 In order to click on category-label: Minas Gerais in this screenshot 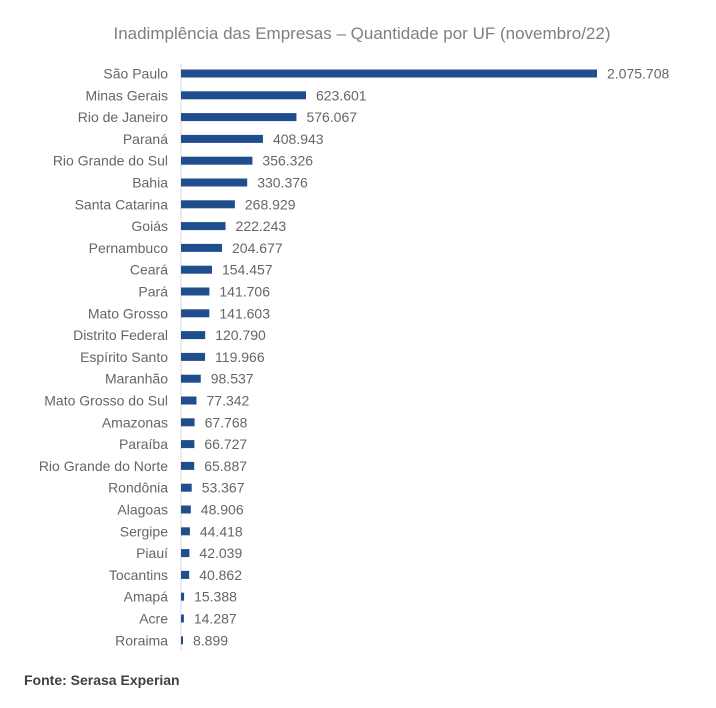, I will do `click(127, 95)`.